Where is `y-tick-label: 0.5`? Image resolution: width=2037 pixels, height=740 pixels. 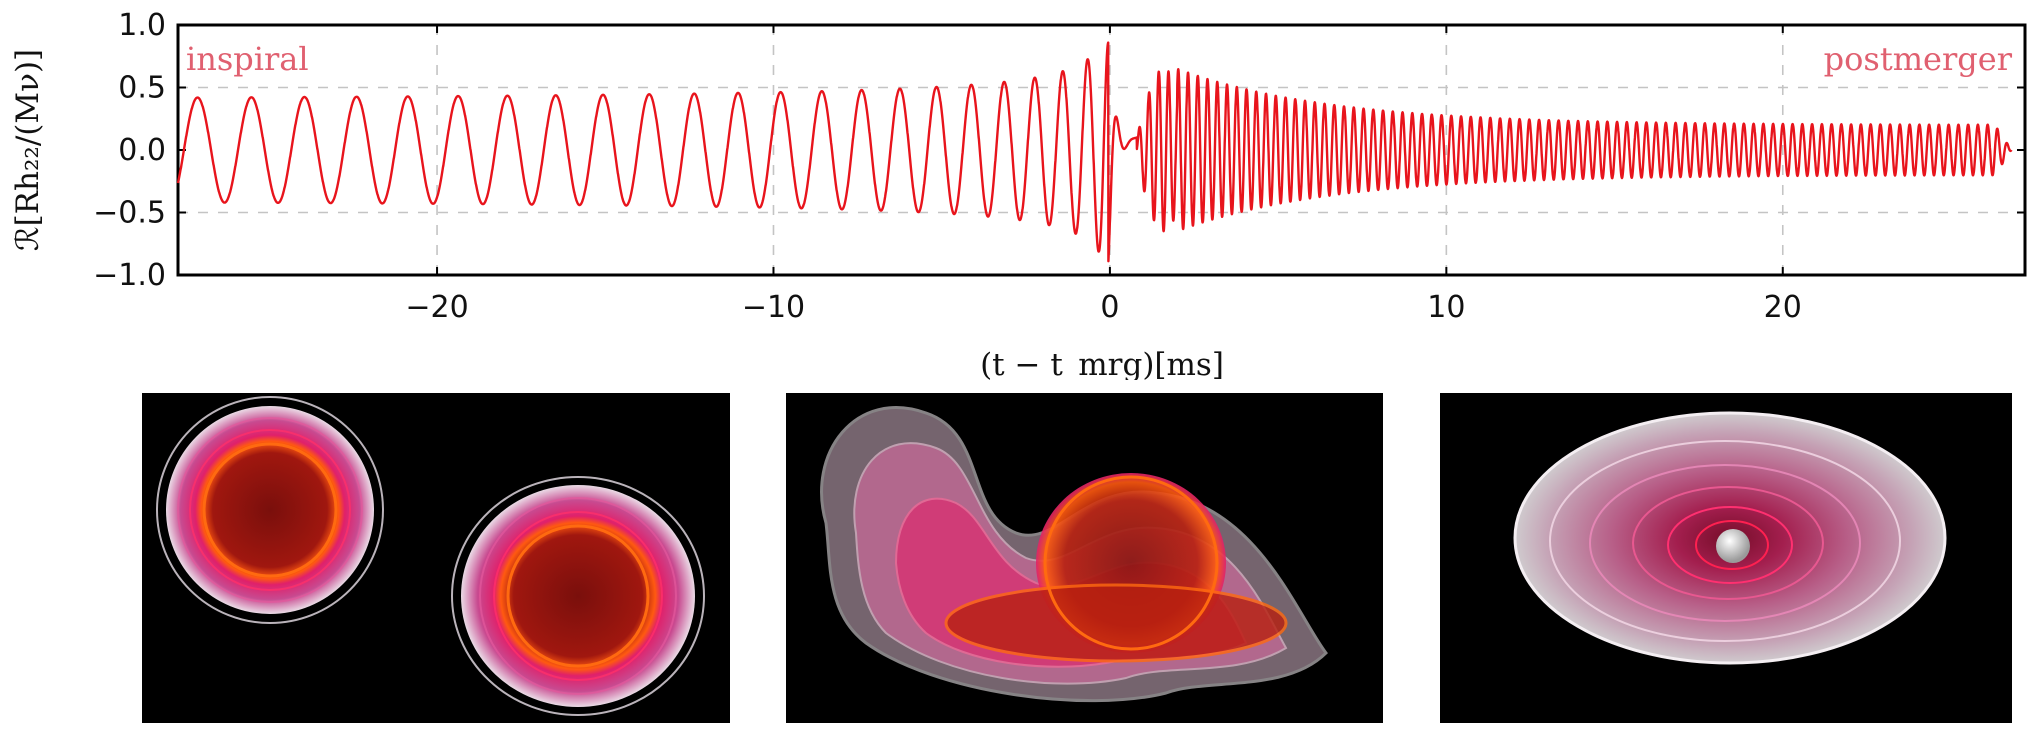
y-tick-label: 0.5 is located at coordinates (142, 88).